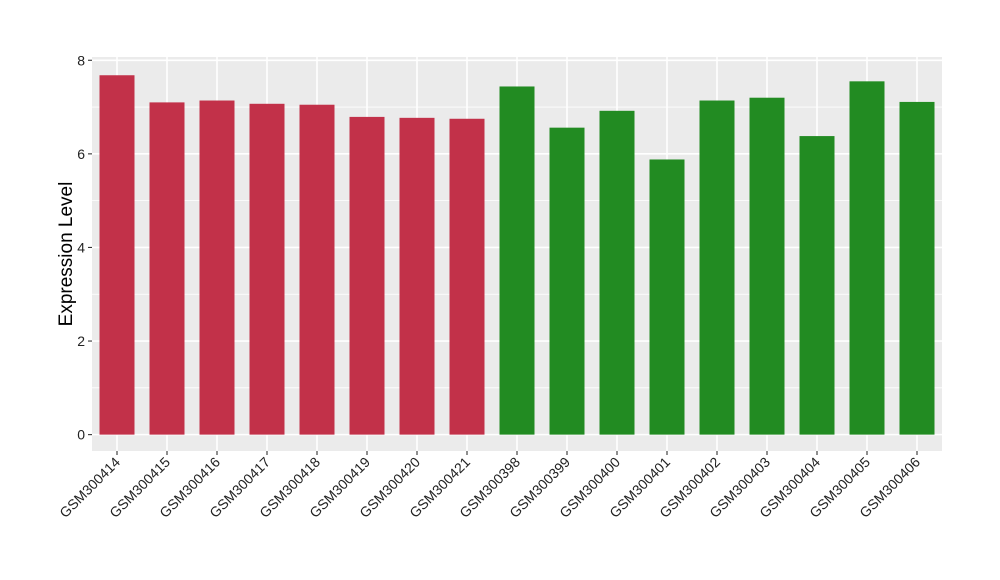 The height and width of the screenshot is (580, 1000). I want to click on bar-GSM300415, so click(167, 268).